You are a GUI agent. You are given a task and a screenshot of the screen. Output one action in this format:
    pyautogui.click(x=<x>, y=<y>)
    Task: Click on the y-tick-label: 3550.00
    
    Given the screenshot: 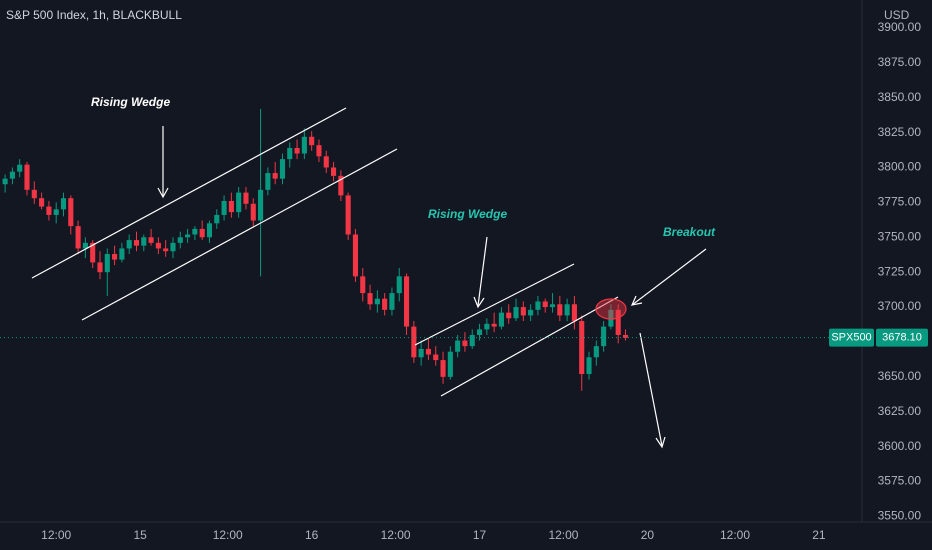 What is the action you would take?
    pyautogui.click(x=900, y=516)
    